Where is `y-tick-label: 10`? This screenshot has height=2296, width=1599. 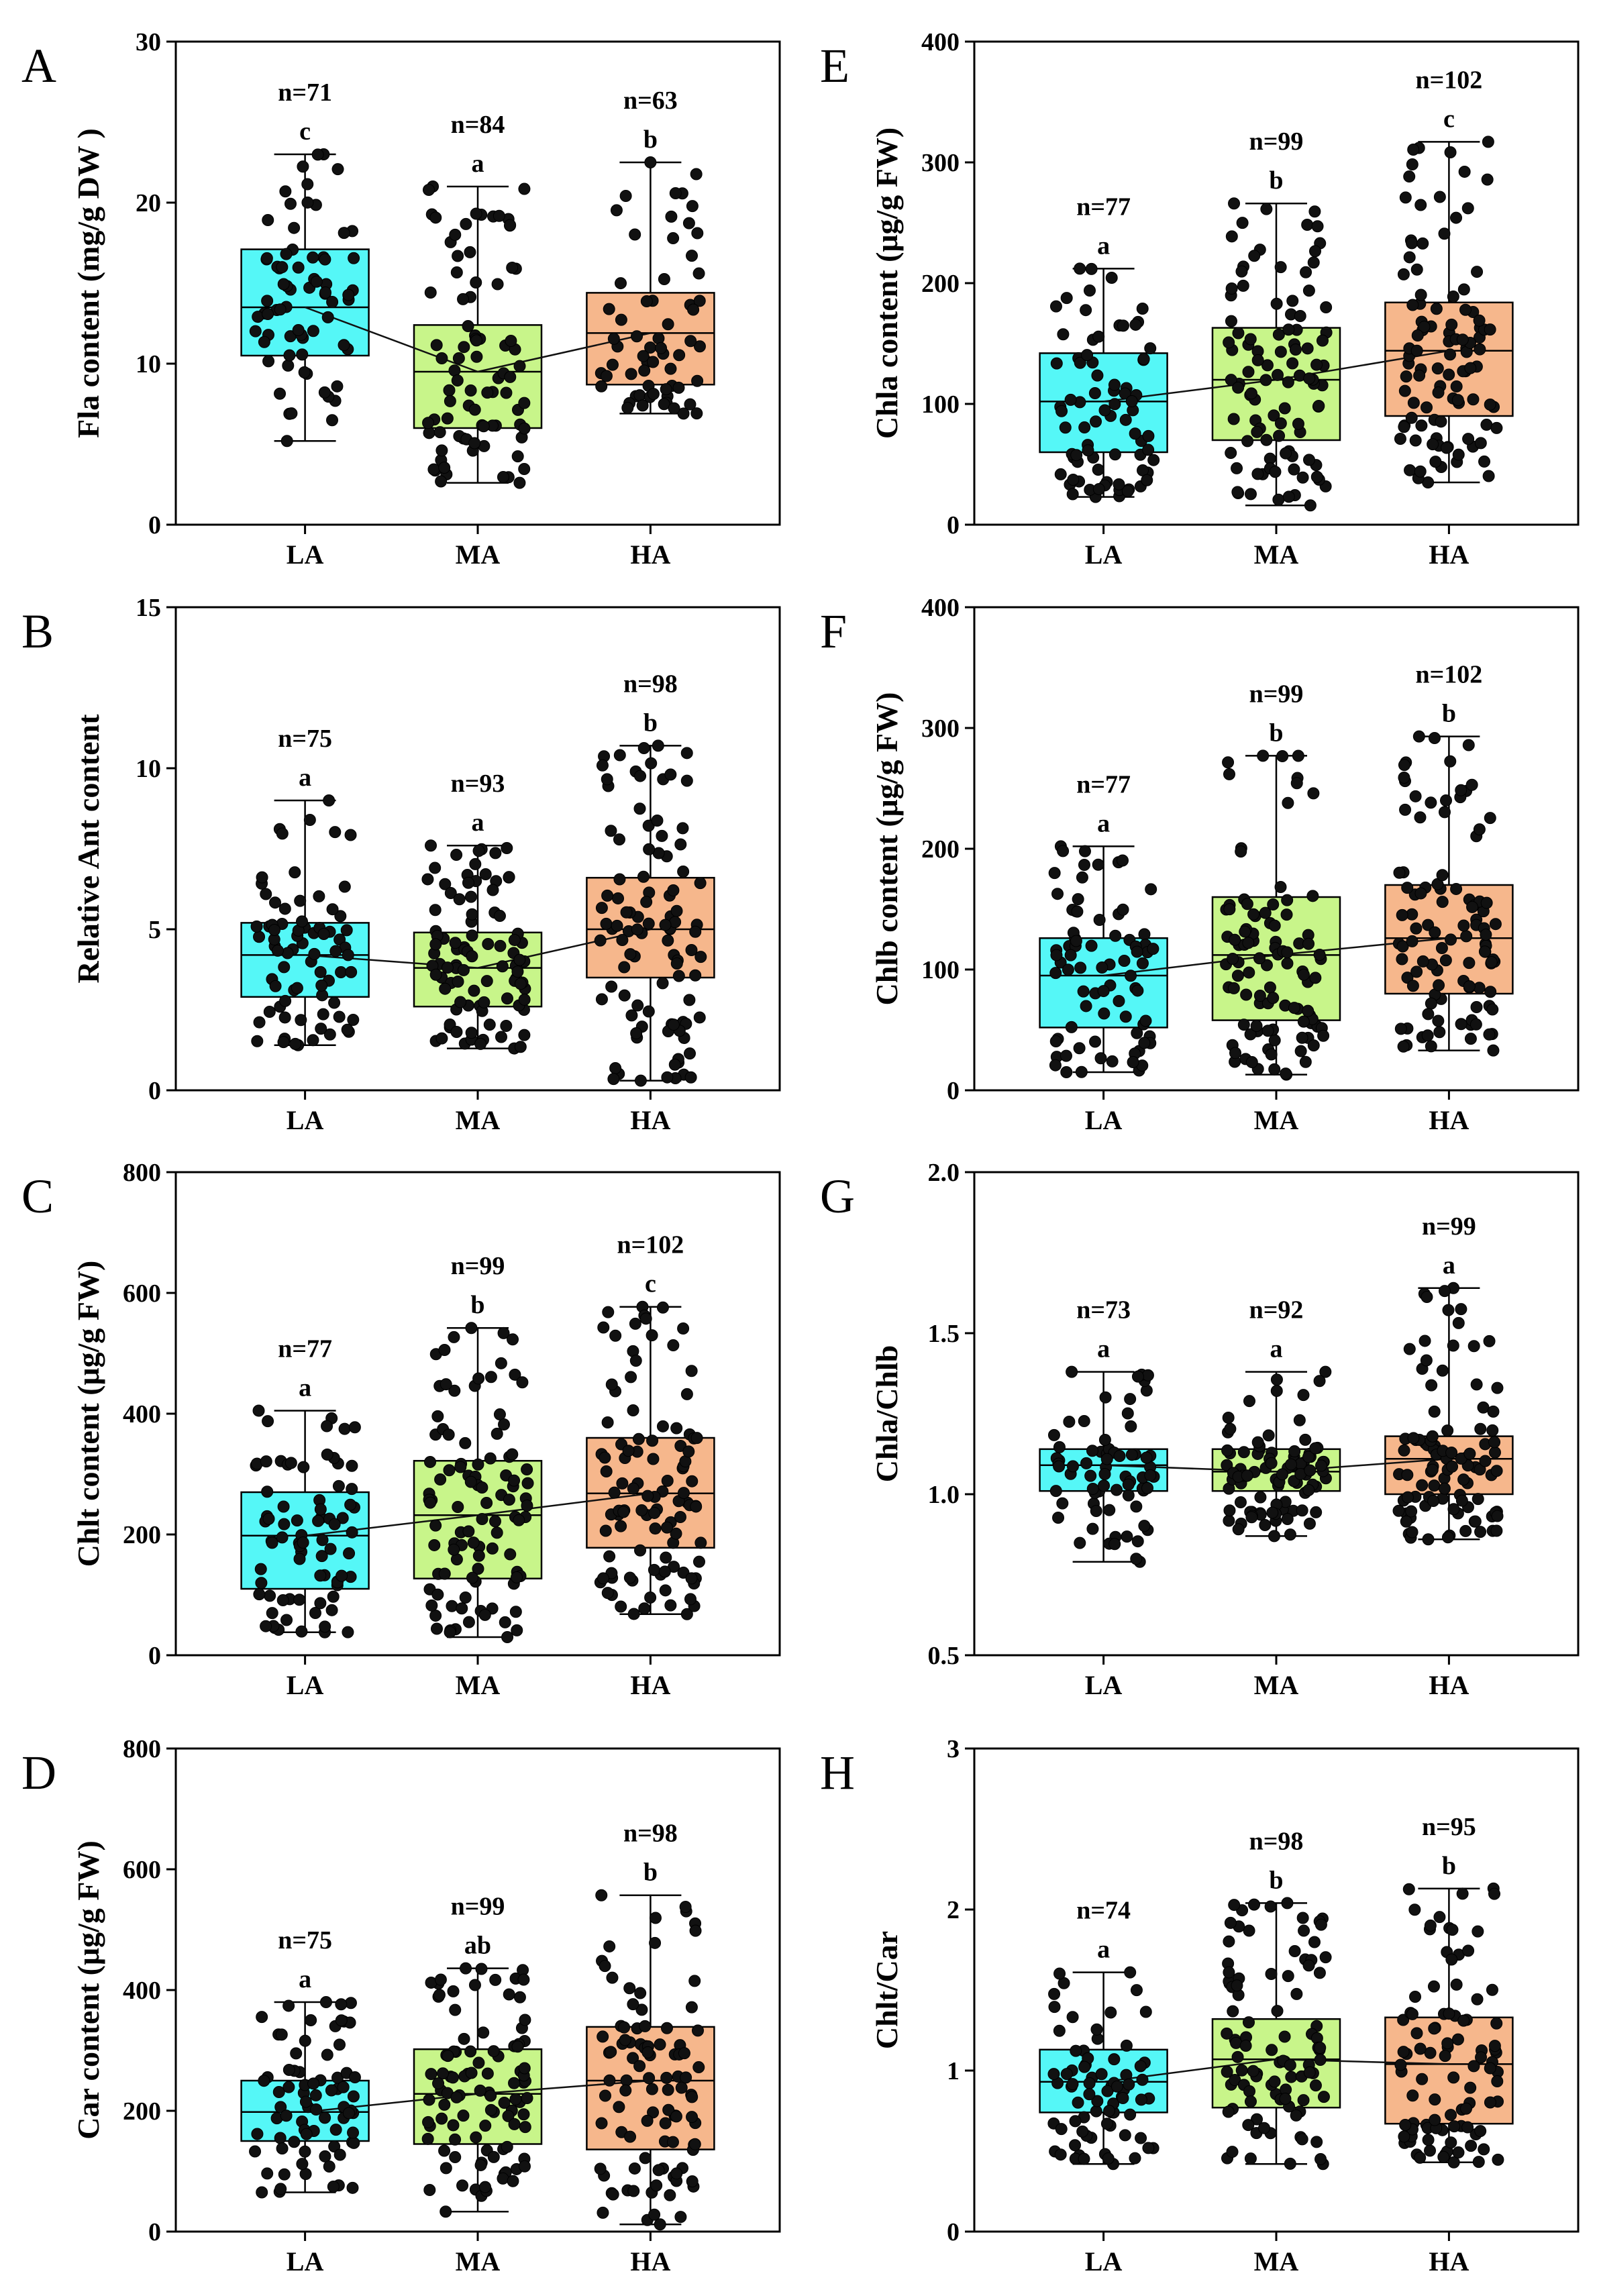
y-tick-label: 10 is located at coordinates (148, 769).